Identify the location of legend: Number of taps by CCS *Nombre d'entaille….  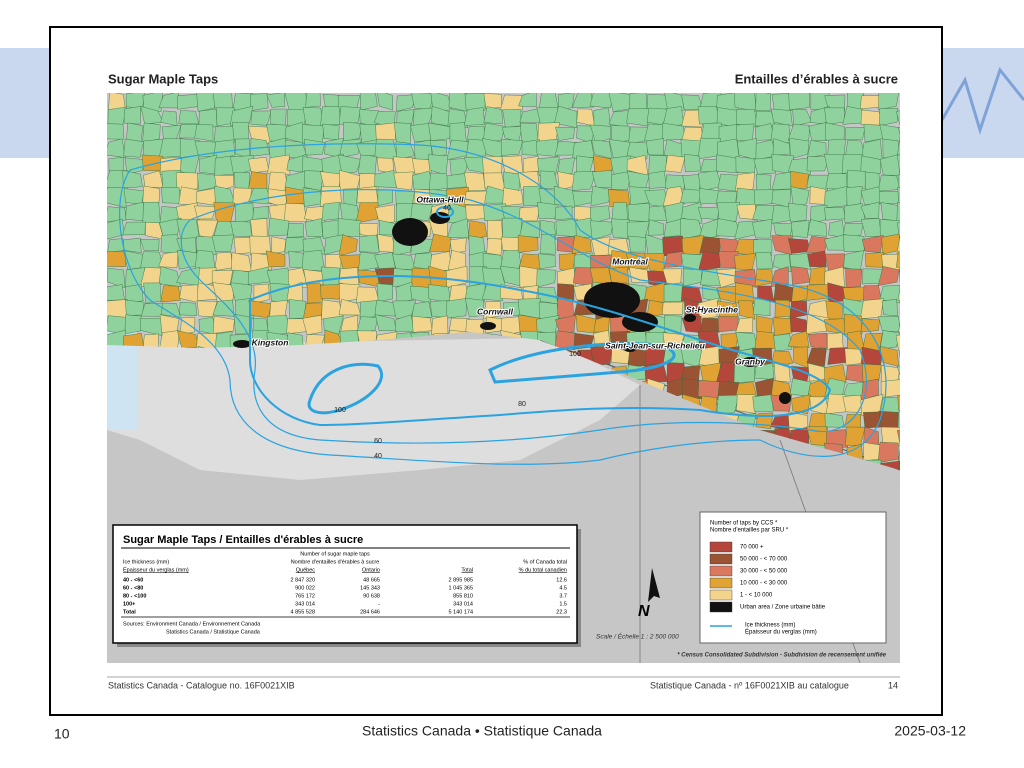
(767, 578).